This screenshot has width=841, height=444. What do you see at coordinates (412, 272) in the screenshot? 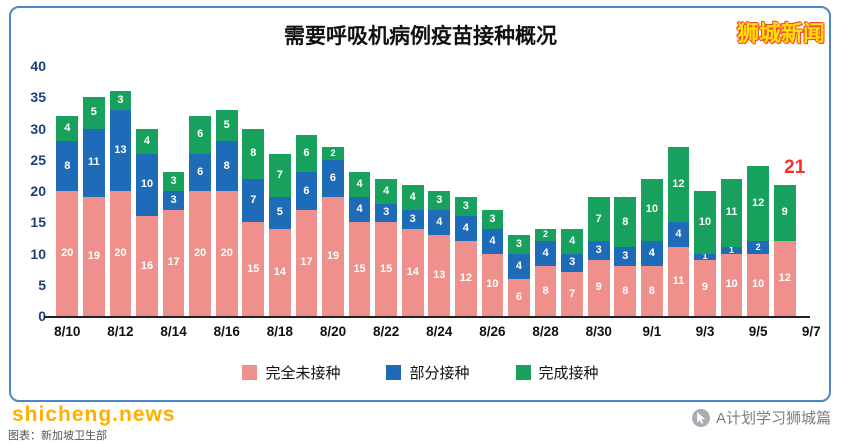
I see `bar-segment: 14` at bounding box center [412, 272].